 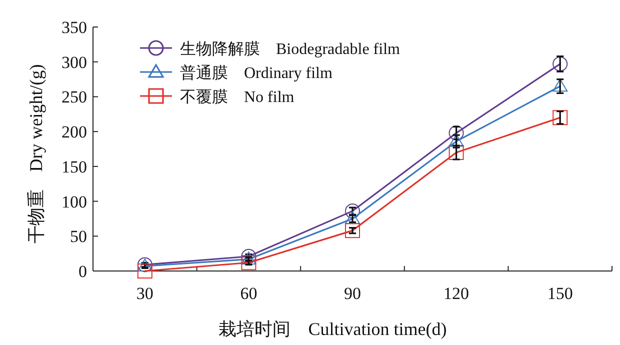 What do you see at coordinates (74, 27) in the screenshot?
I see `y-tick-label: 350` at bounding box center [74, 27].